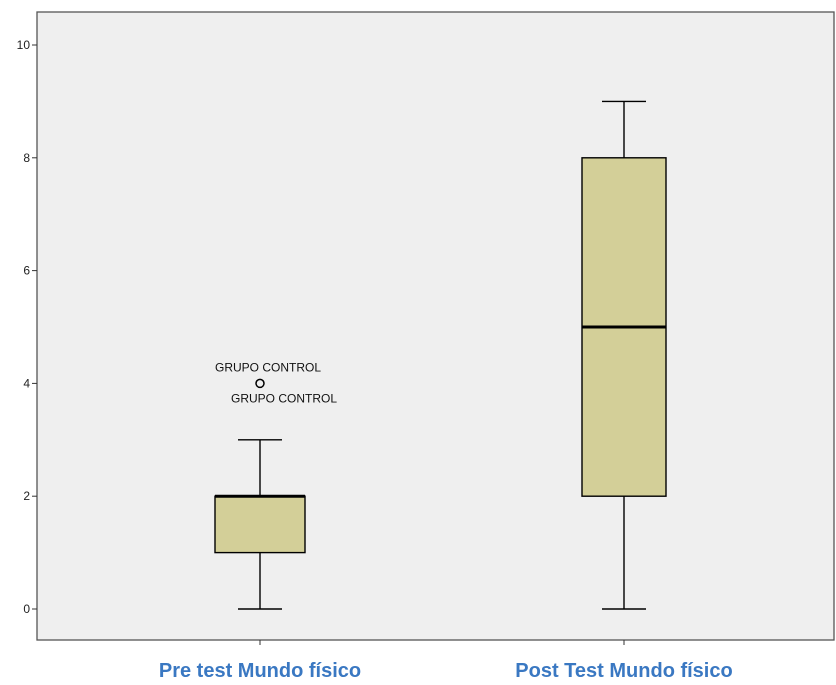 The image size is (836, 685). I want to click on y-tick-label: 6, so click(26, 271).